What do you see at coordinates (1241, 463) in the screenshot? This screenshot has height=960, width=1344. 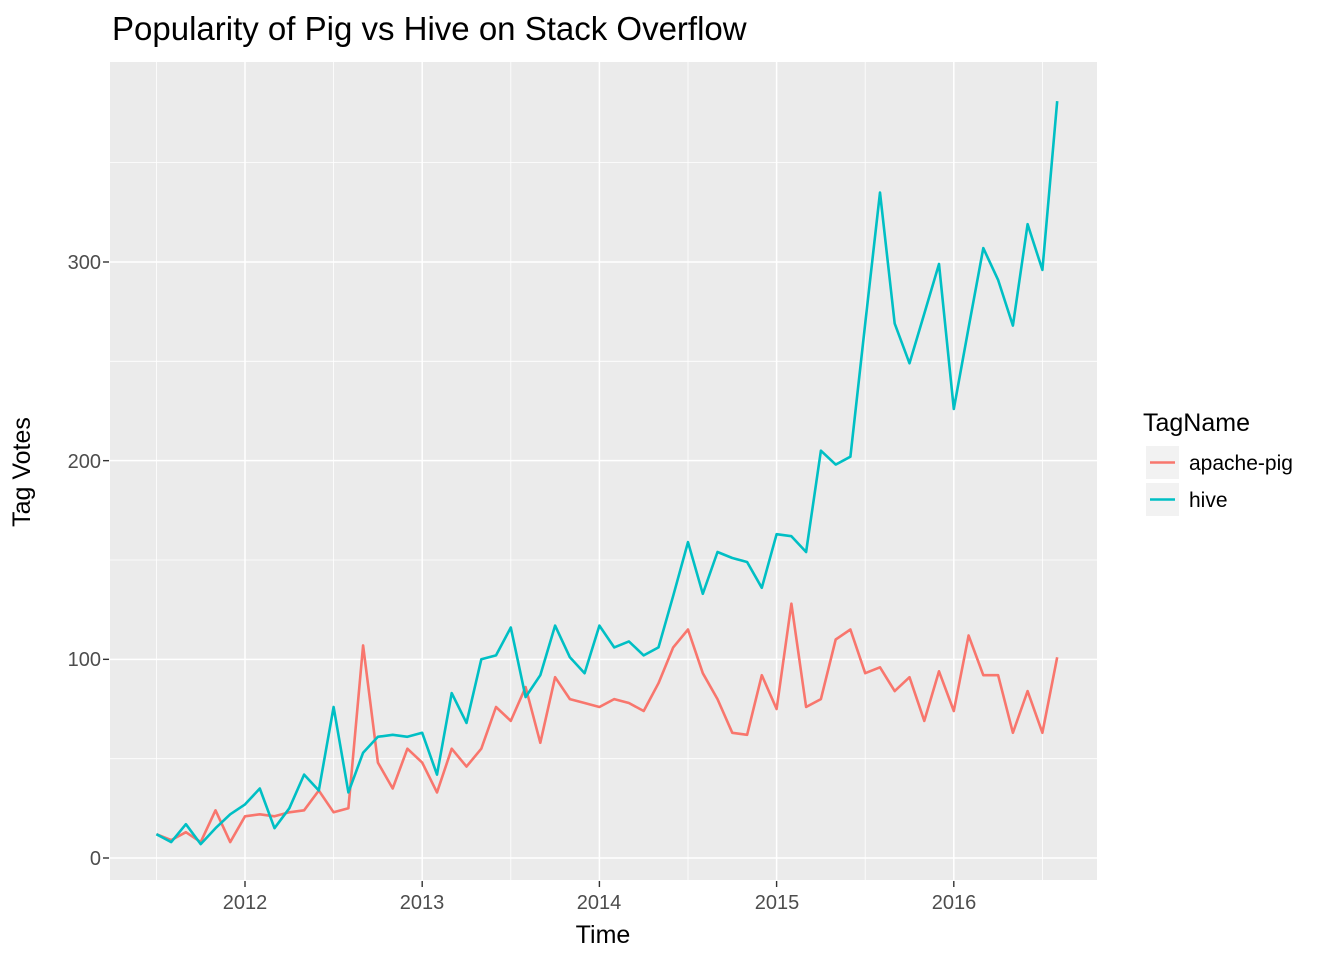 I see `legend-label-apache-pig: apache-pig` at bounding box center [1241, 463].